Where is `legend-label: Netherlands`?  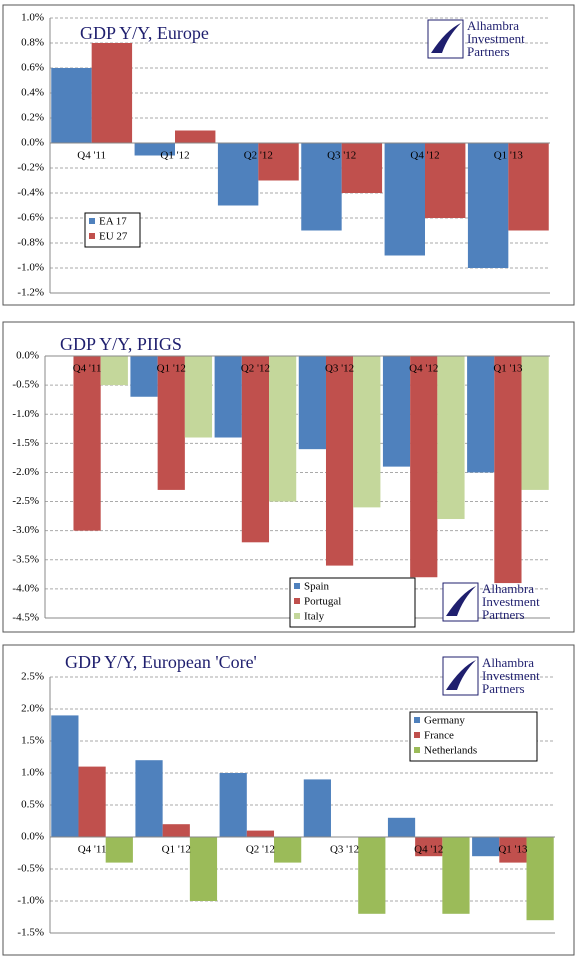
legend-label: Netherlands is located at coordinates (450, 751).